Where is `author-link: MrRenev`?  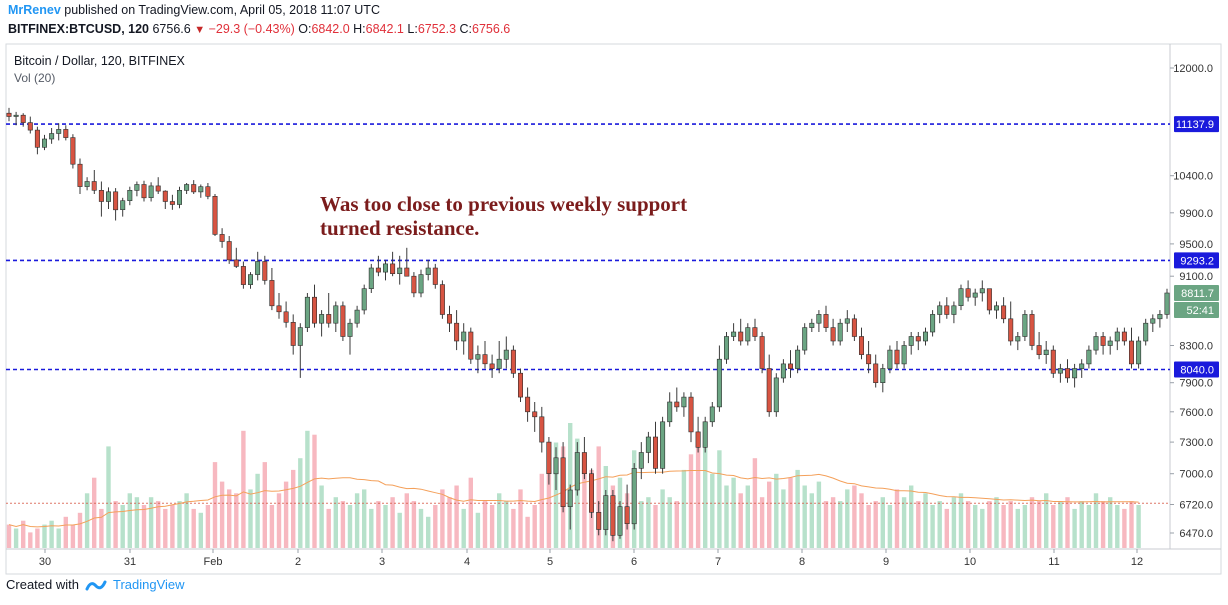 author-link: MrRenev is located at coordinates (34, 10).